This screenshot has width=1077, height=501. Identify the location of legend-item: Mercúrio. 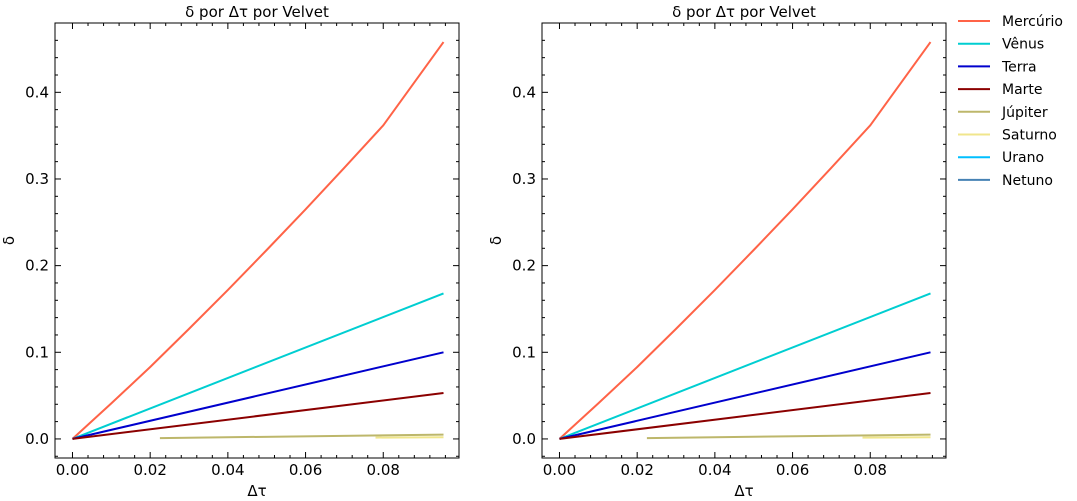
(1010, 22).